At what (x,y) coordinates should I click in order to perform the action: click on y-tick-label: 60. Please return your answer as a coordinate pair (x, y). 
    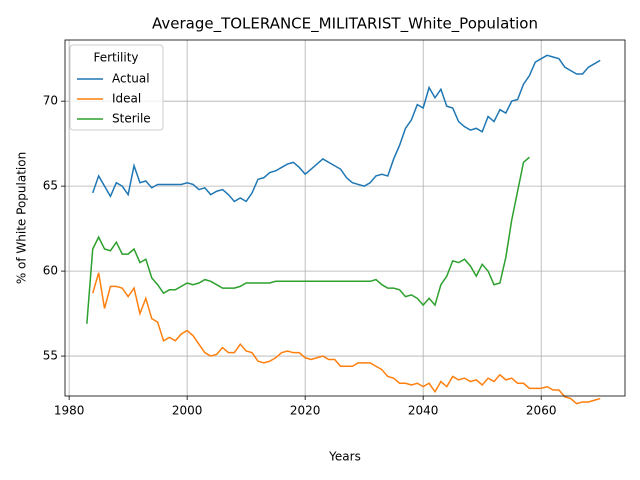
    Looking at the image, I should click on (50, 271).